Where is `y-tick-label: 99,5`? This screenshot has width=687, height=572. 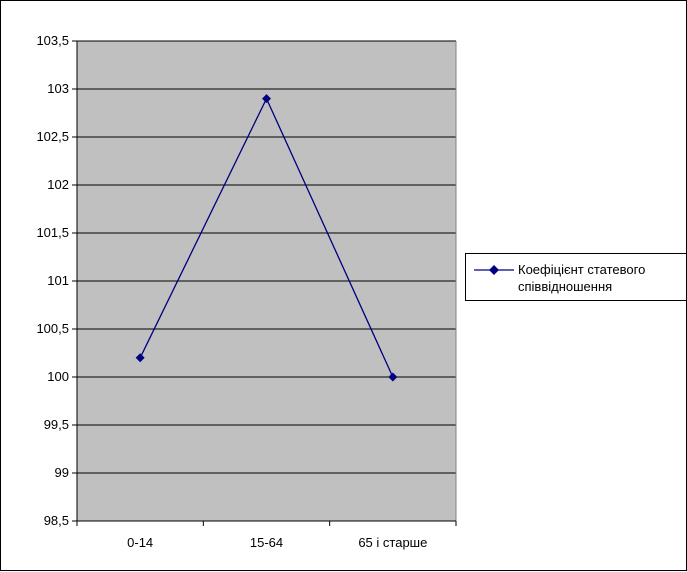 y-tick-label: 99,5 is located at coordinates (56, 424).